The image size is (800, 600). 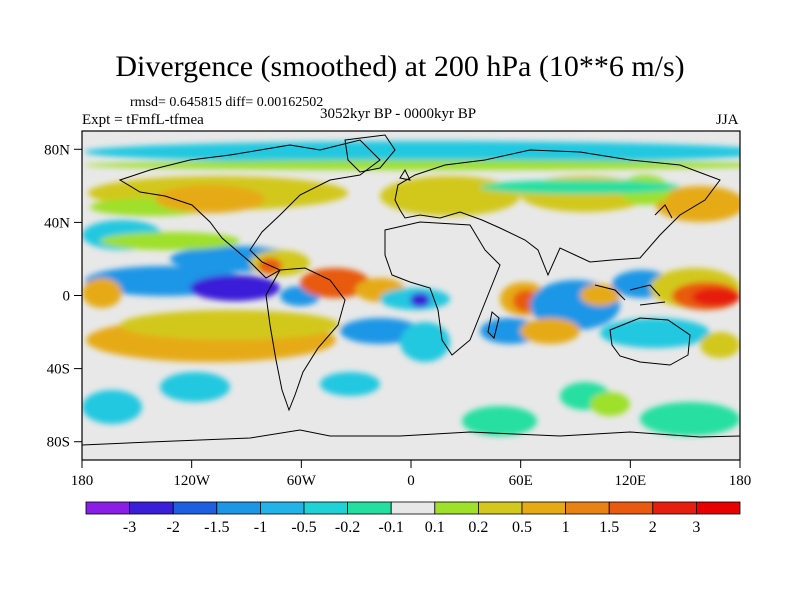 What do you see at coordinates (557, 213) in the screenshot?
I see `coast-eurasia` at bounding box center [557, 213].